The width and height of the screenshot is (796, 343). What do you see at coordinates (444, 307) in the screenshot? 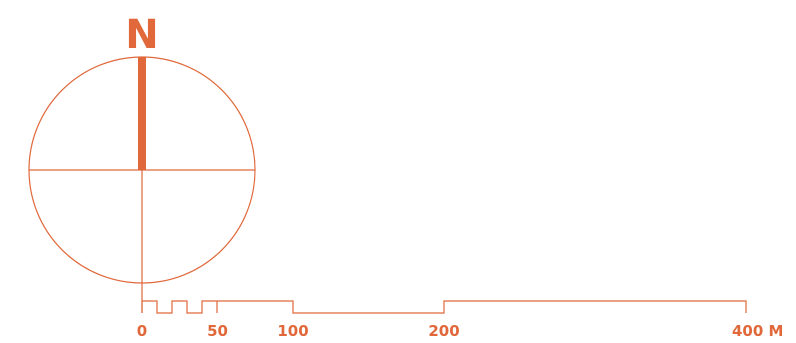
I see `scale-bar-outline` at bounding box center [444, 307].